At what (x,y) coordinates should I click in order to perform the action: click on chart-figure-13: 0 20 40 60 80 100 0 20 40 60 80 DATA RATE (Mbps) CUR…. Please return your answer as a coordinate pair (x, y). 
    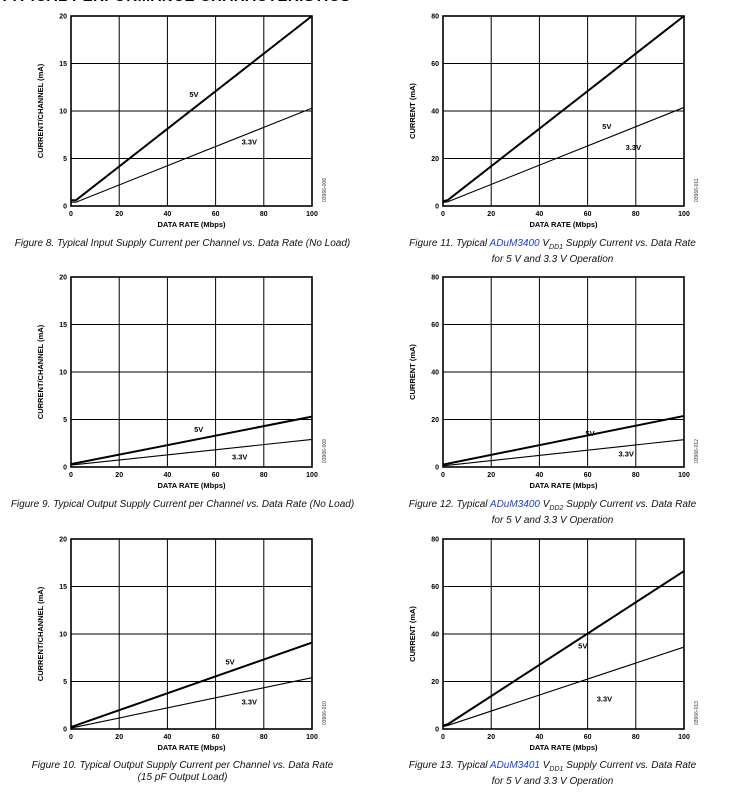
    Looking at the image, I should click on (554, 645).